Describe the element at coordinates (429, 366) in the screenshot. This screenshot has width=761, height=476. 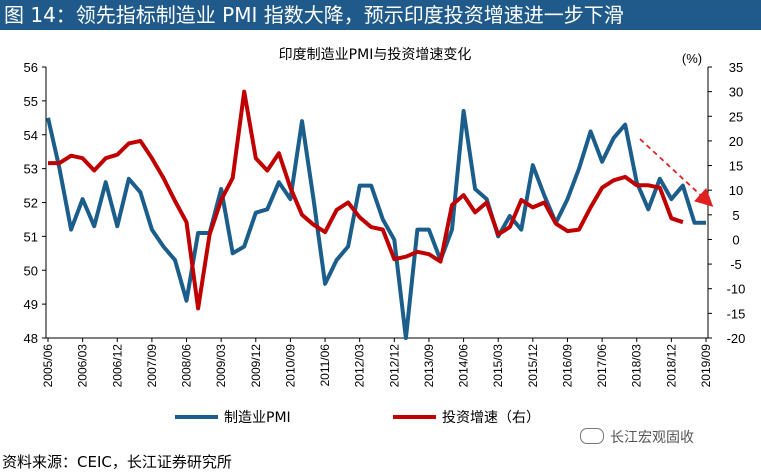
I see `x-tick-label: 2013/09` at that location.